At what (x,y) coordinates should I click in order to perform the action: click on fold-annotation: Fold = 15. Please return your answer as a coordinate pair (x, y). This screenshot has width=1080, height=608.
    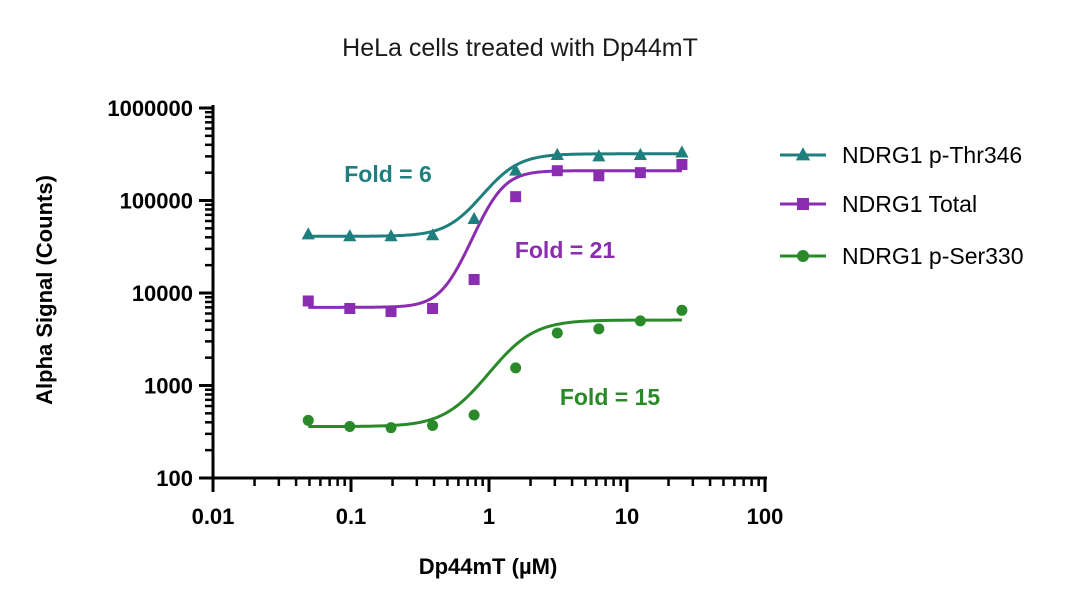
    Looking at the image, I should click on (610, 397).